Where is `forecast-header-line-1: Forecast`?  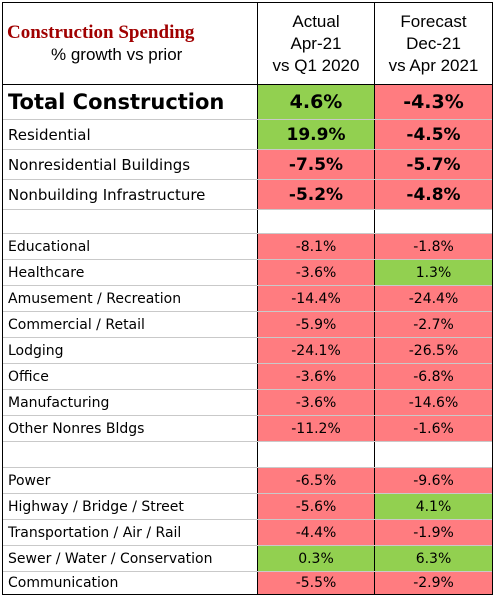 forecast-header-line-1: Forecast is located at coordinates (433, 21).